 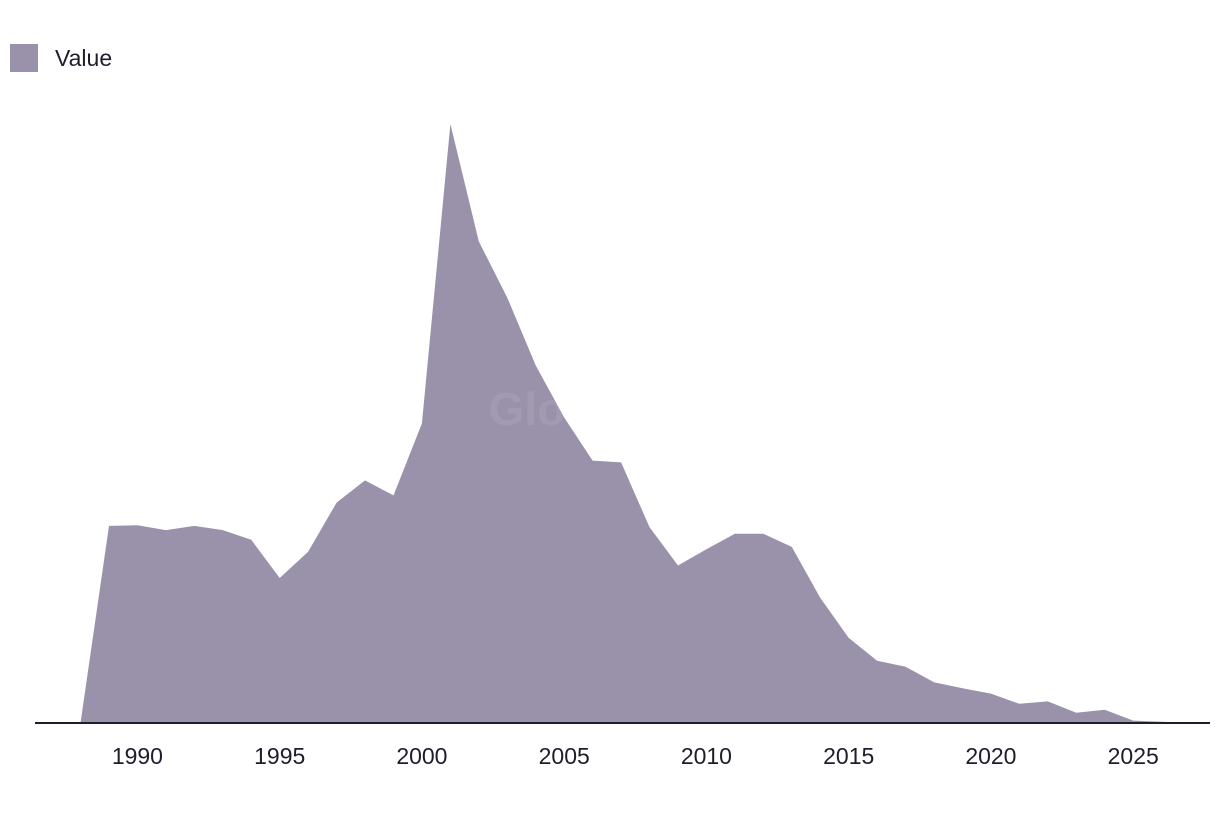 What do you see at coordinates (1133, 756) in the screenshot?
I see `x-tick-label-2025: 2025` at bounding box center [1133, 756].